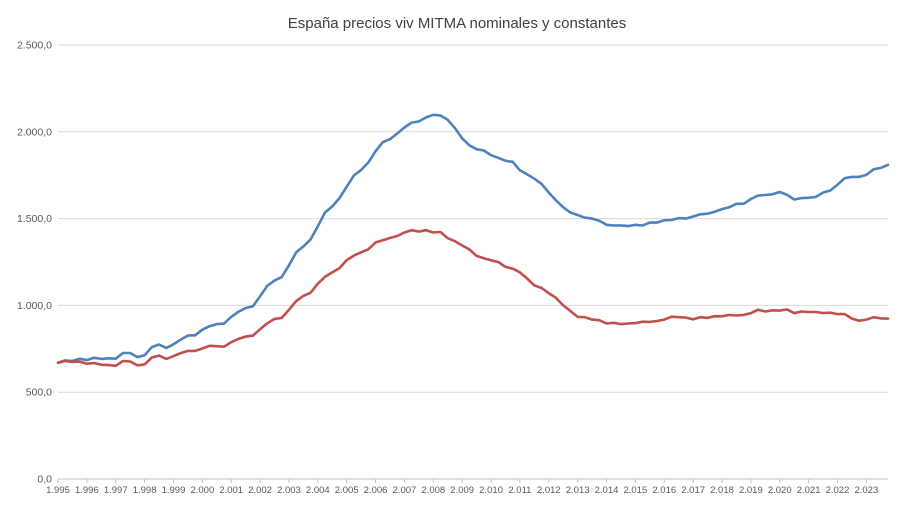 Image resolution: width=913 pixels, height=523 pixels. I want to click on y-tick-label: 2.500,0, so click(34, 46).